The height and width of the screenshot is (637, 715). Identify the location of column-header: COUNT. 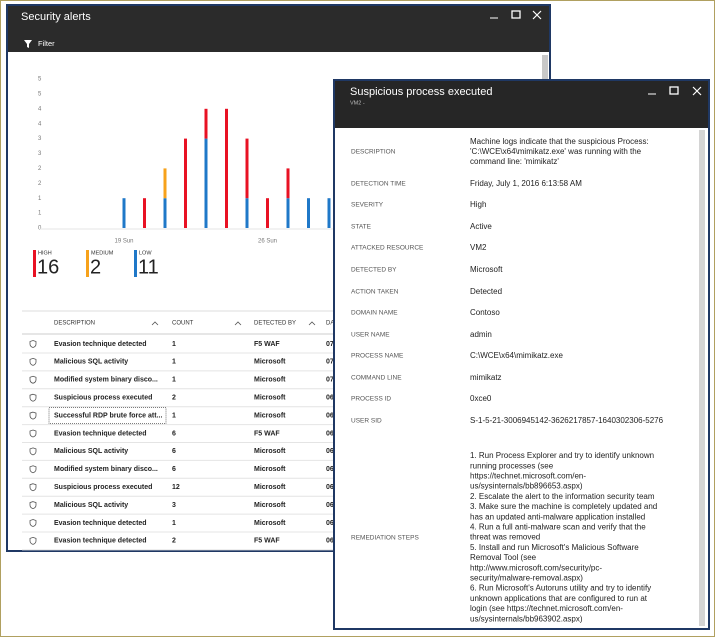
(183, 324).